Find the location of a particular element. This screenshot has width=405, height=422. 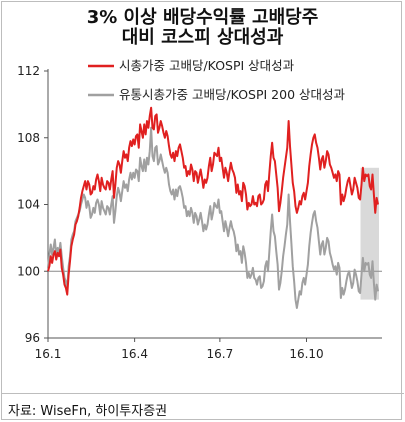

x-tick-label: 16.4 is located at coordinates (134, 354).